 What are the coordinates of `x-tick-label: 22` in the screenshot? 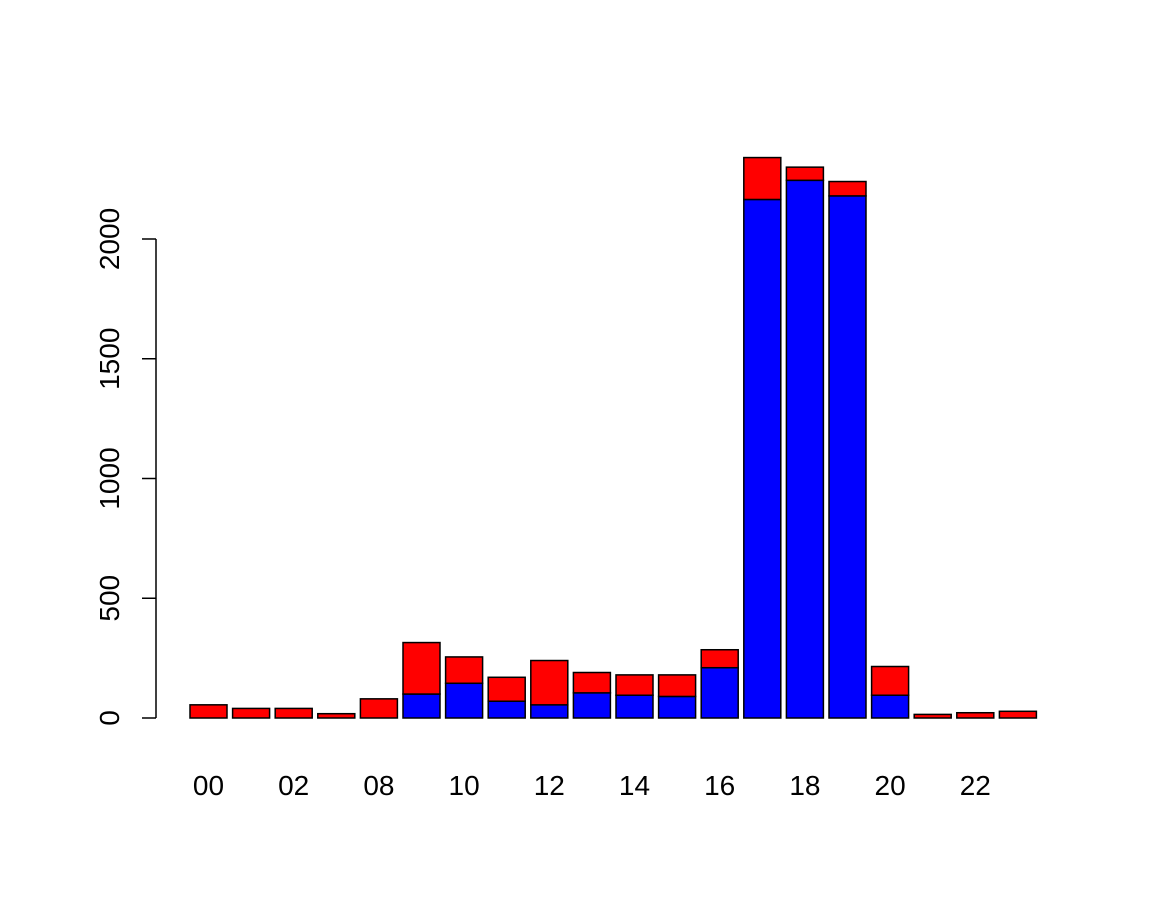 It's located at (975, 785).